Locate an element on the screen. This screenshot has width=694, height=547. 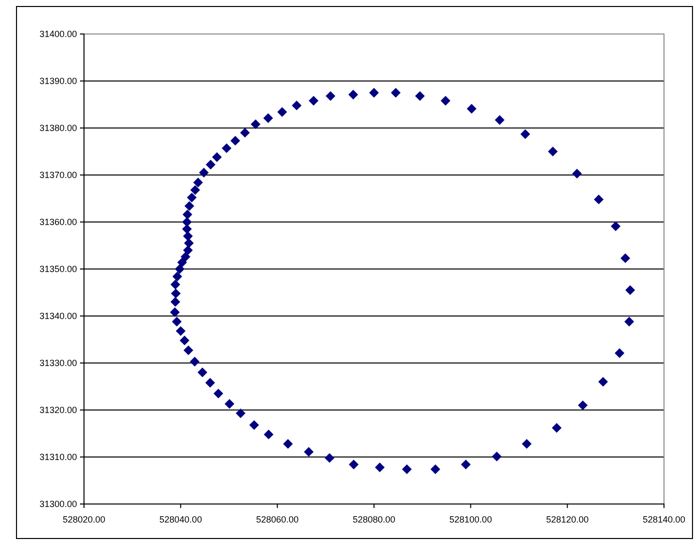
y-tick-label: 31310.00 is located at coordinates (58, 457).